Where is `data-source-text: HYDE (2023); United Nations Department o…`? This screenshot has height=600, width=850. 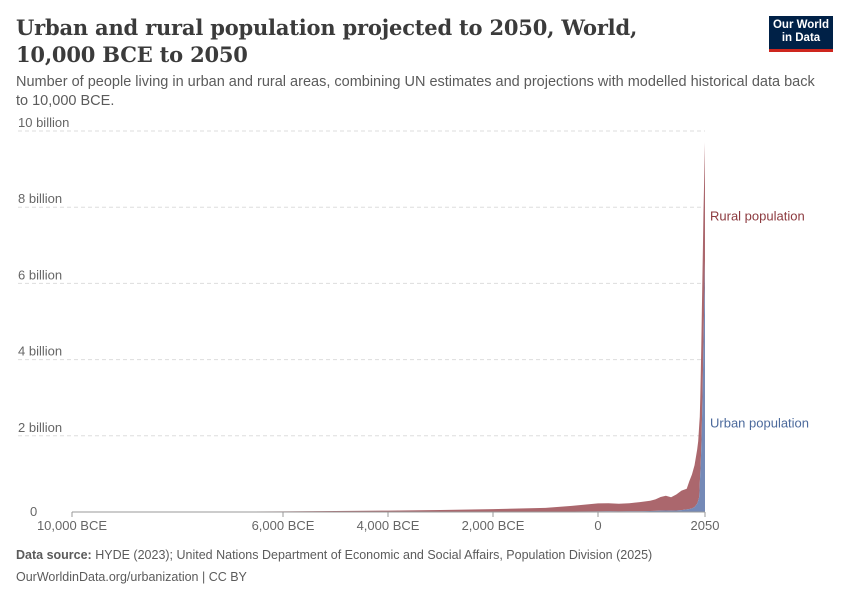
data-source-text: HYDE (2023); United Nations Department o… is located at coordinates (374, 555).